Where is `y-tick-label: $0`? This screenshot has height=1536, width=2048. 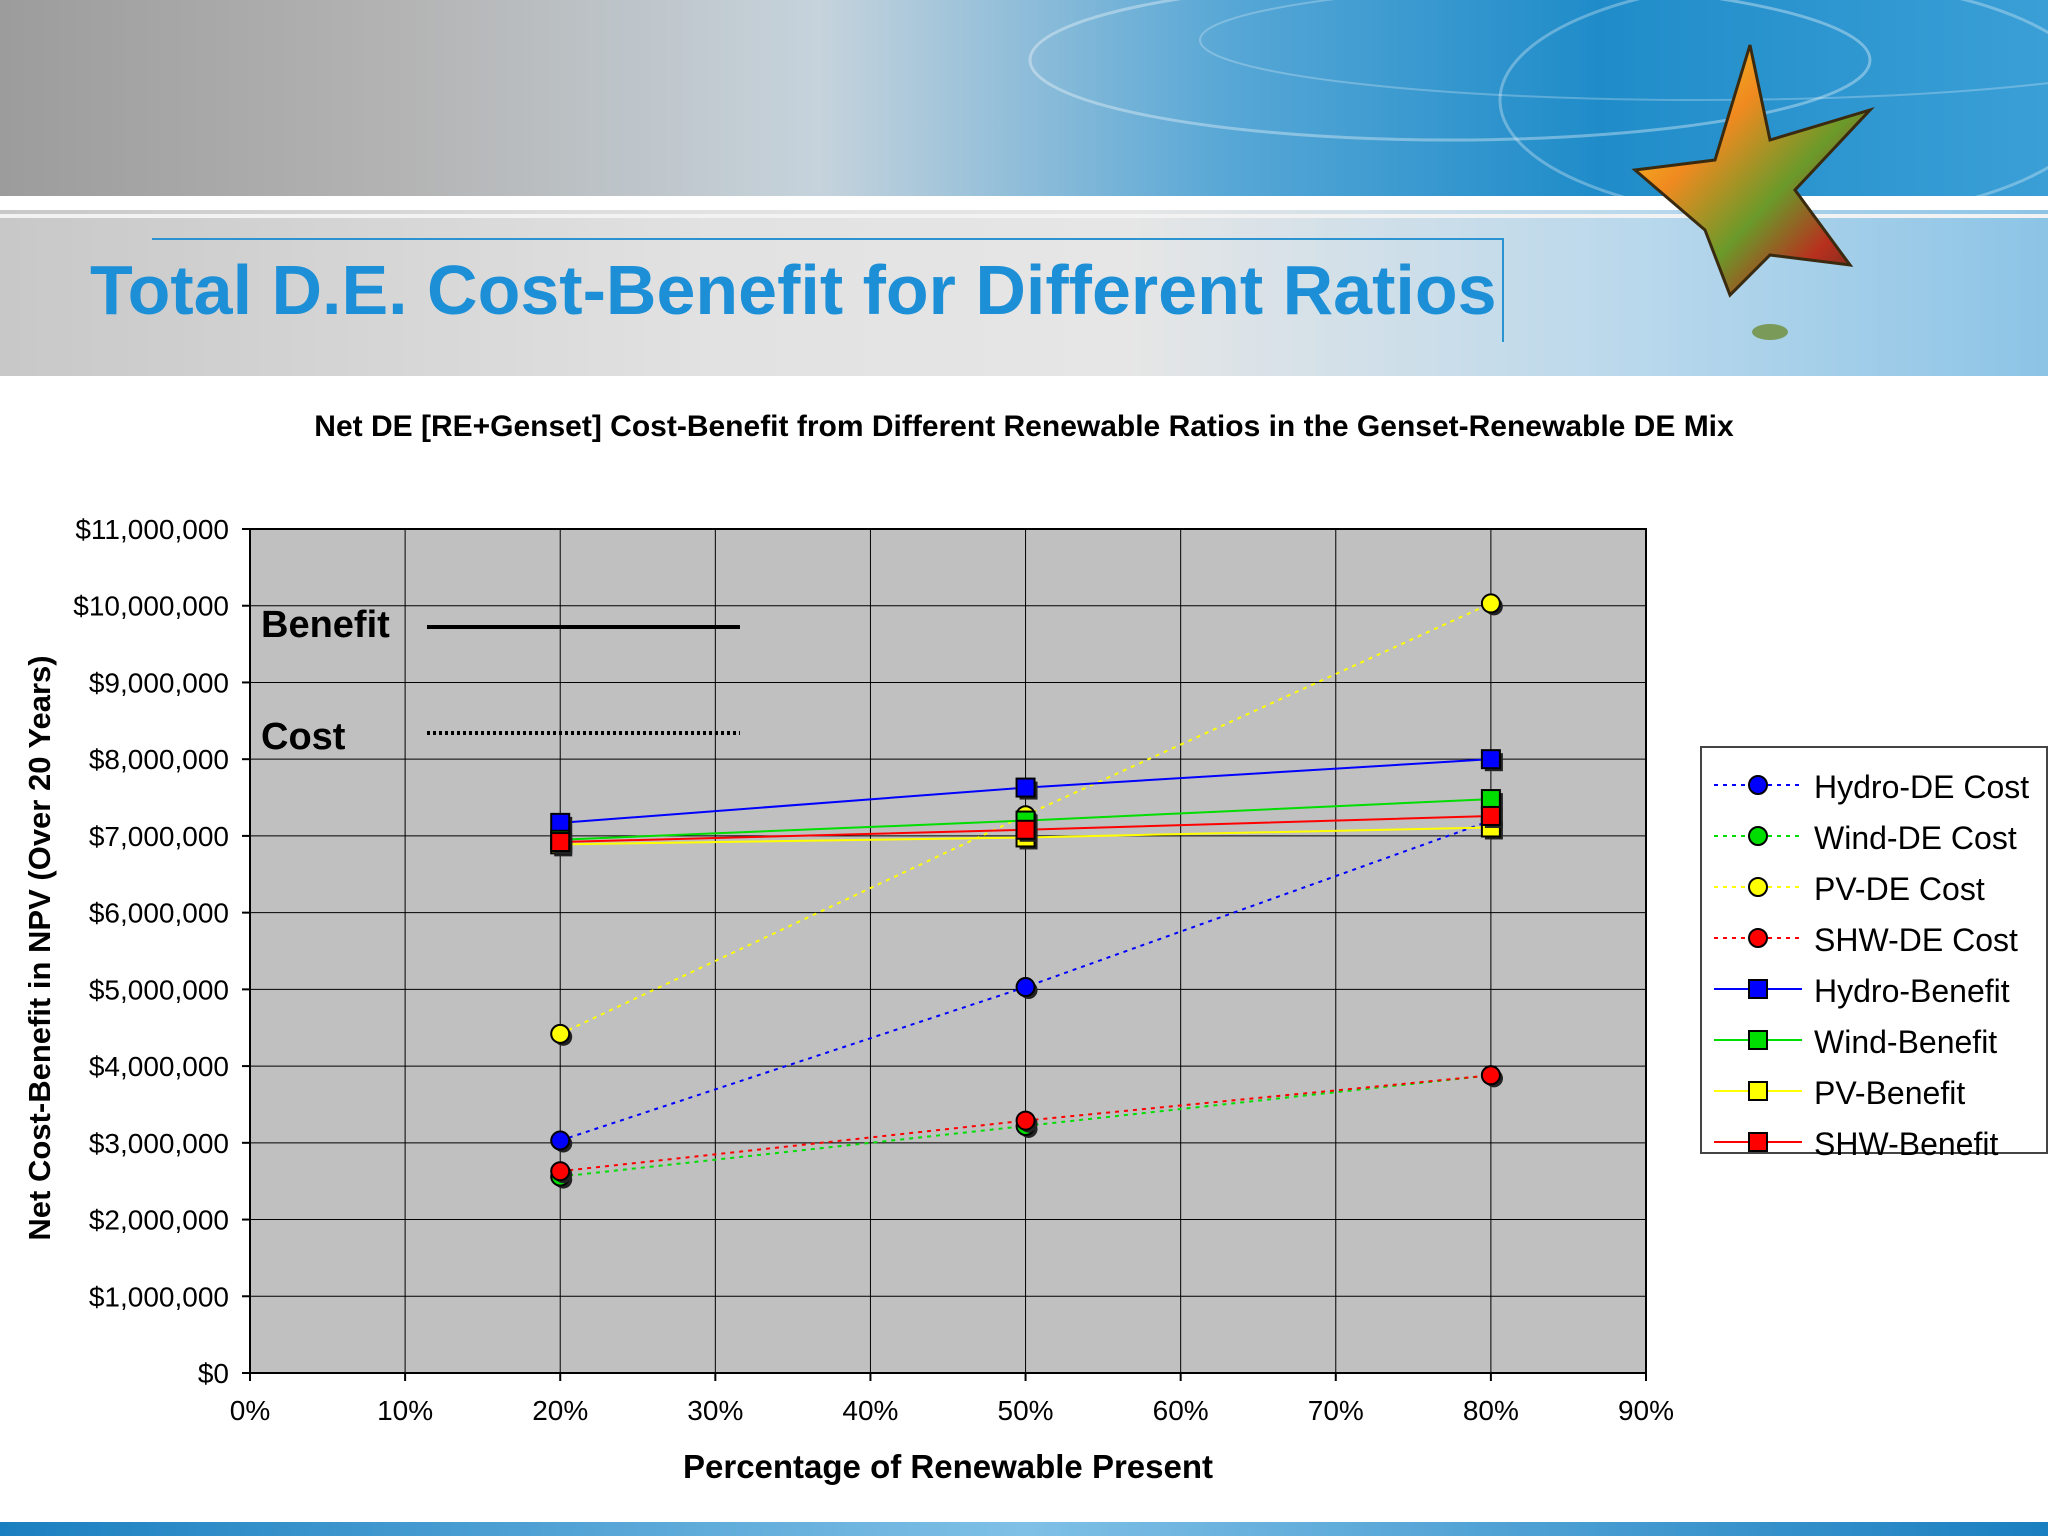
y-tick-label: $0 is located at coordinates (213, 1373).